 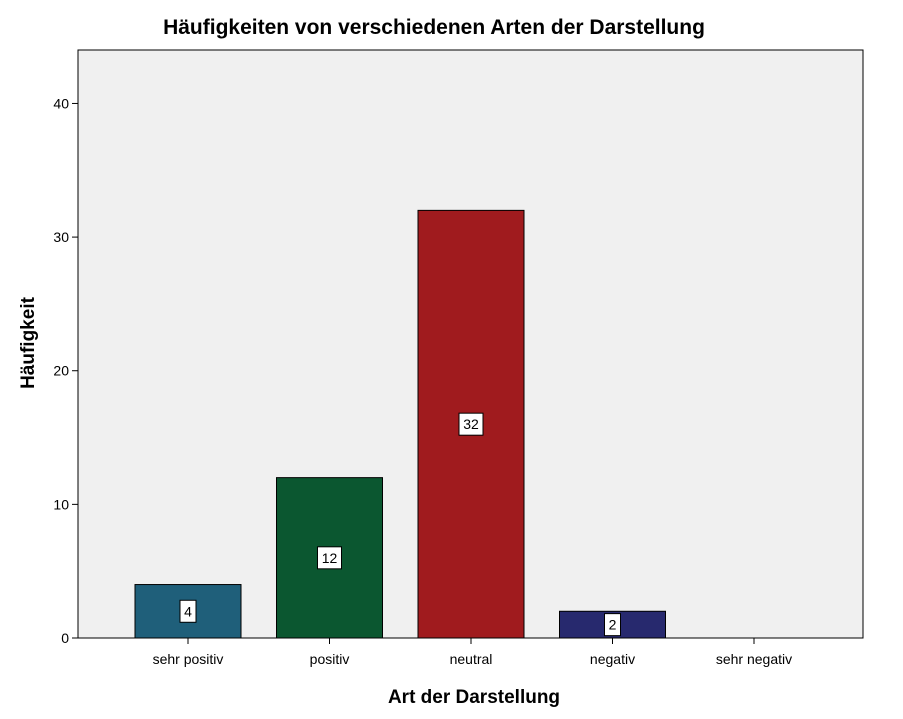 What do you see at coordinates (61, 504) in the screenshot?
I see `y-tick-label: 10` at bounding box center [61, 504].